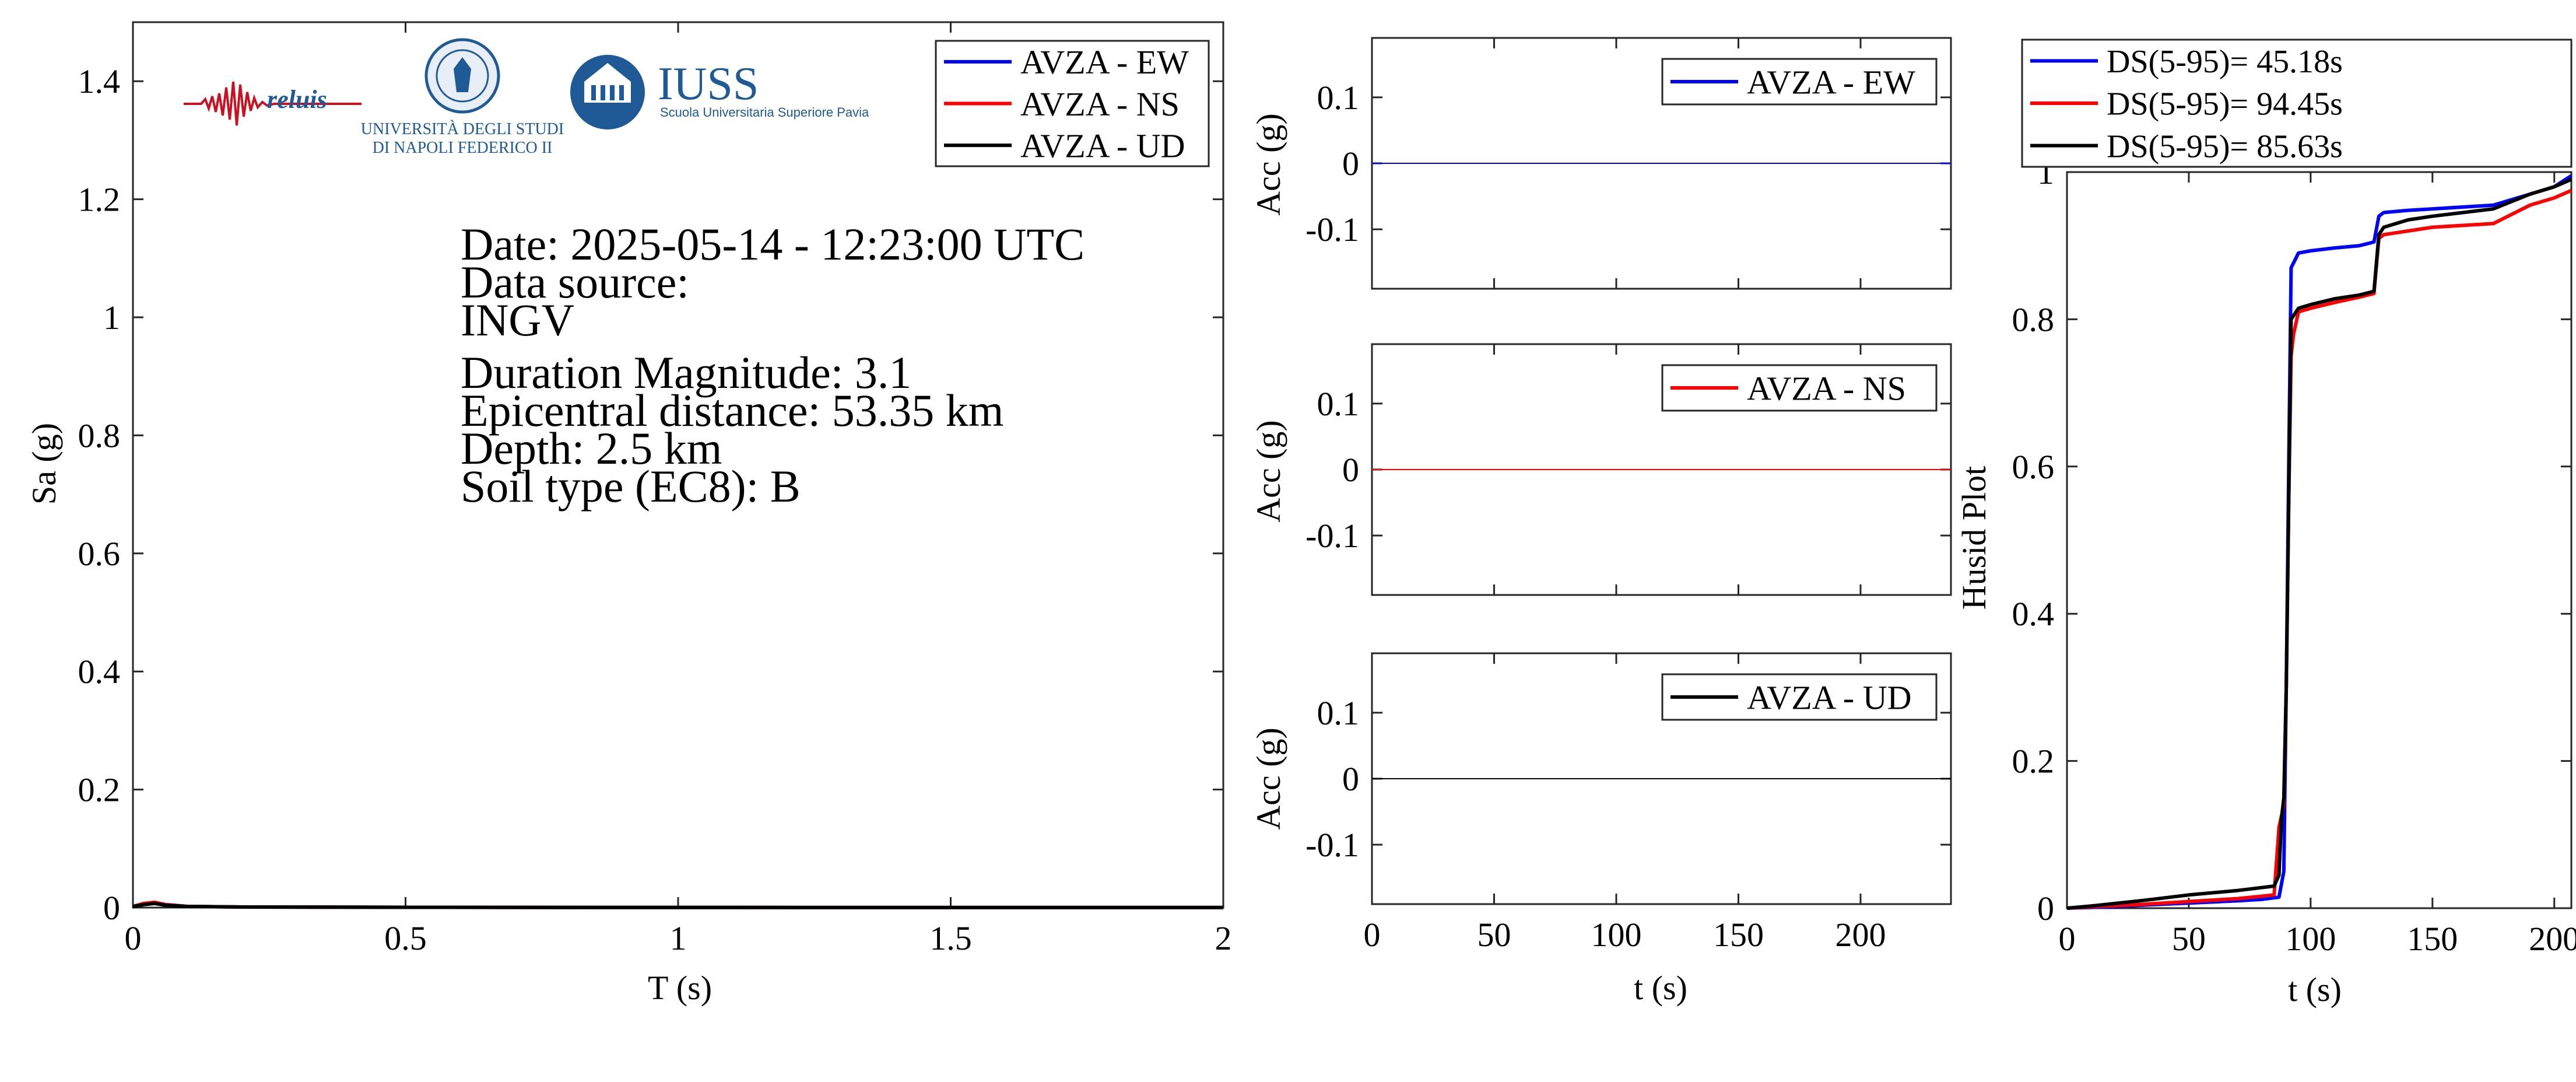  What do you see at coordinates (773, 244) in the screenshot?
I see `info-date: Date: 2025-05-14 - 12:23:00 UTC` at bounding box center [773, 244].